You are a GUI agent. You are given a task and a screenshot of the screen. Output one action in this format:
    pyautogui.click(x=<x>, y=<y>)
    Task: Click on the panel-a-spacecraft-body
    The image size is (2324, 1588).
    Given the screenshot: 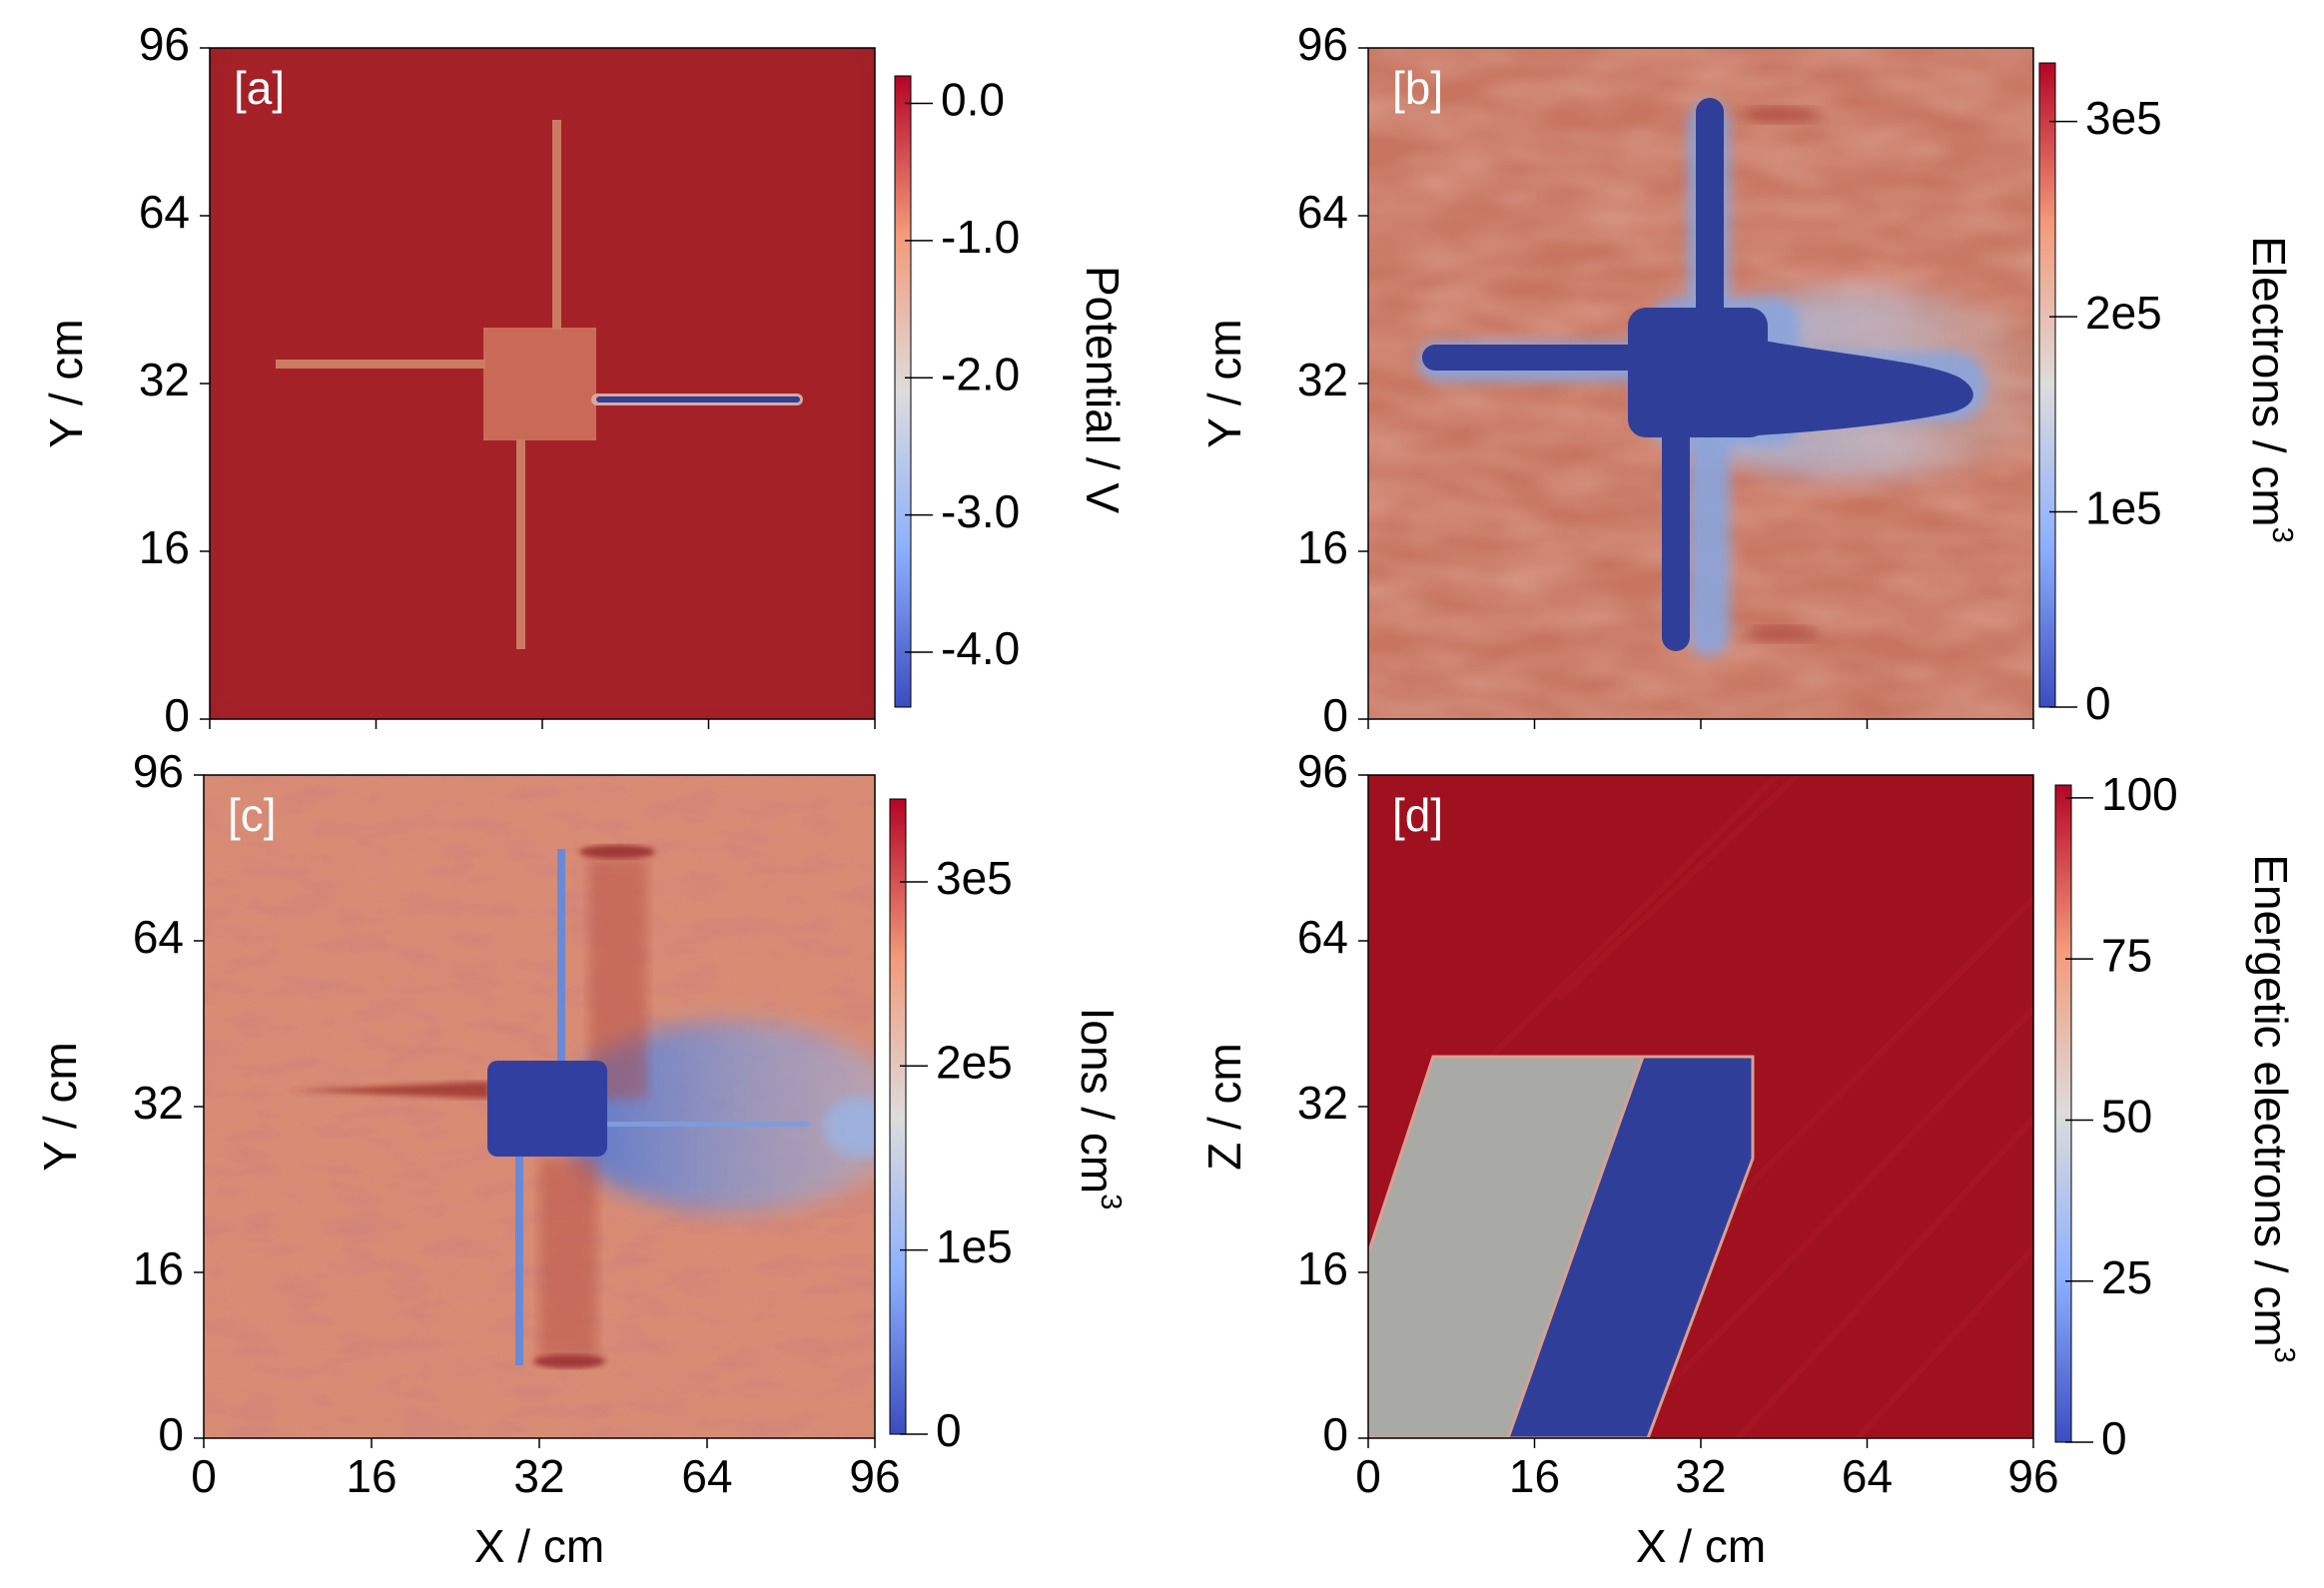 What is the action you would take?
    pyautogui.click(x=539, y=384)
    